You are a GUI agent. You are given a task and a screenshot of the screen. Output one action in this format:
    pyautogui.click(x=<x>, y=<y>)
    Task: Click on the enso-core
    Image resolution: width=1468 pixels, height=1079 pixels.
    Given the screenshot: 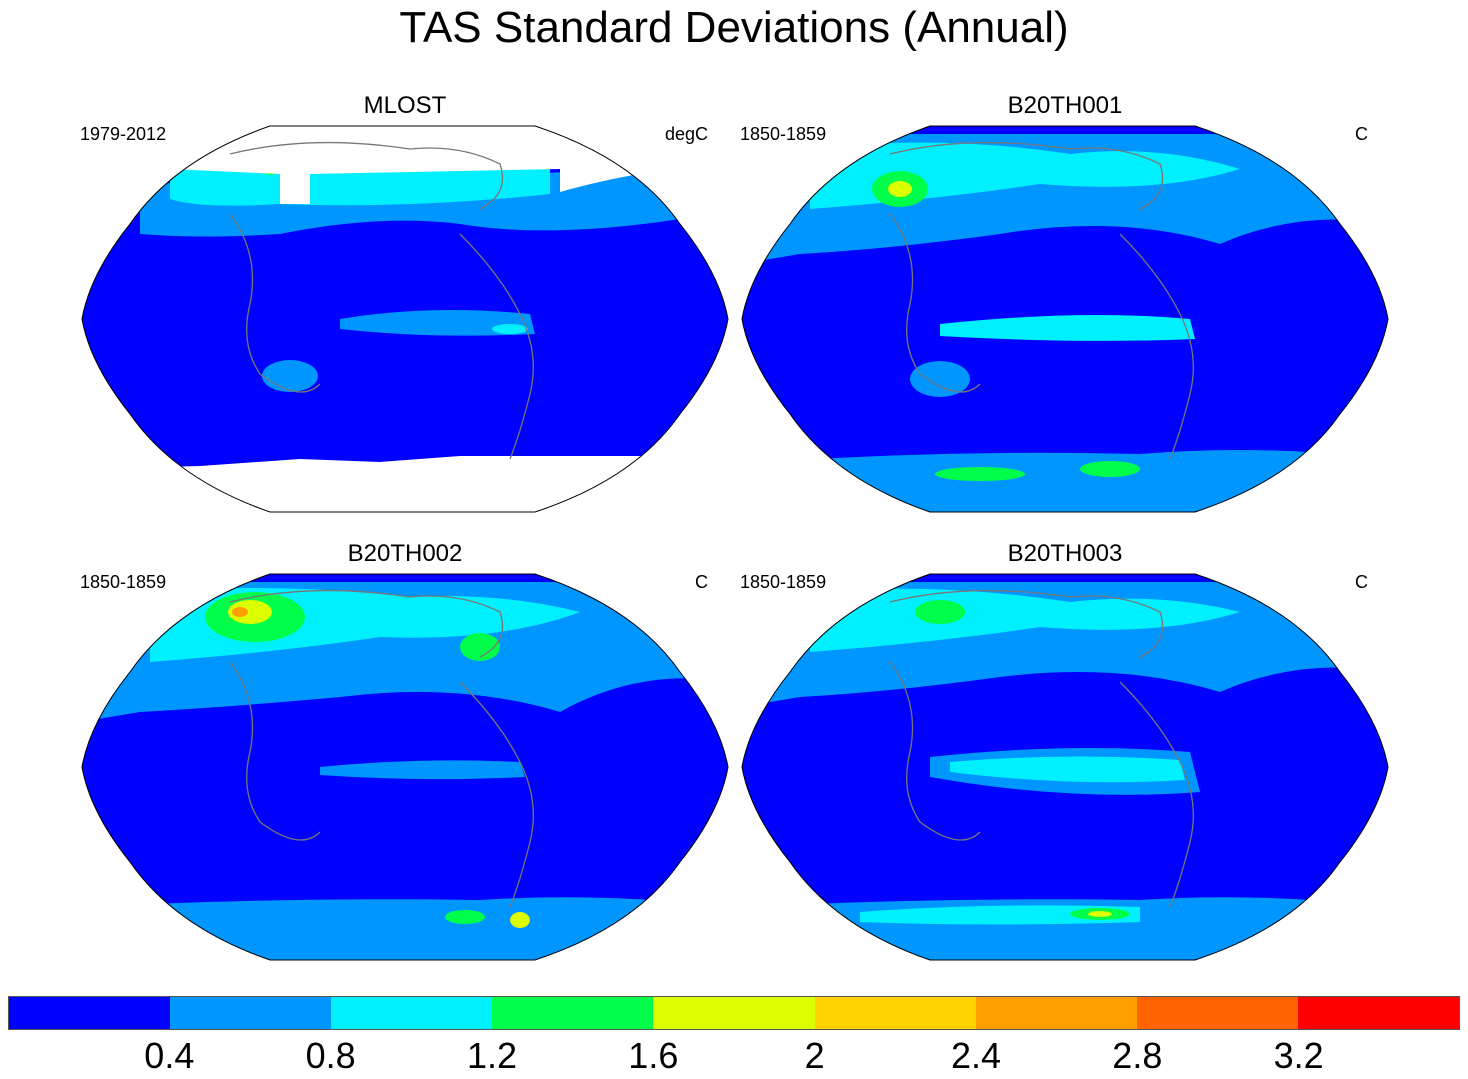 What is the action you would take?
    pyautogui.click(x=510, y=329)
    